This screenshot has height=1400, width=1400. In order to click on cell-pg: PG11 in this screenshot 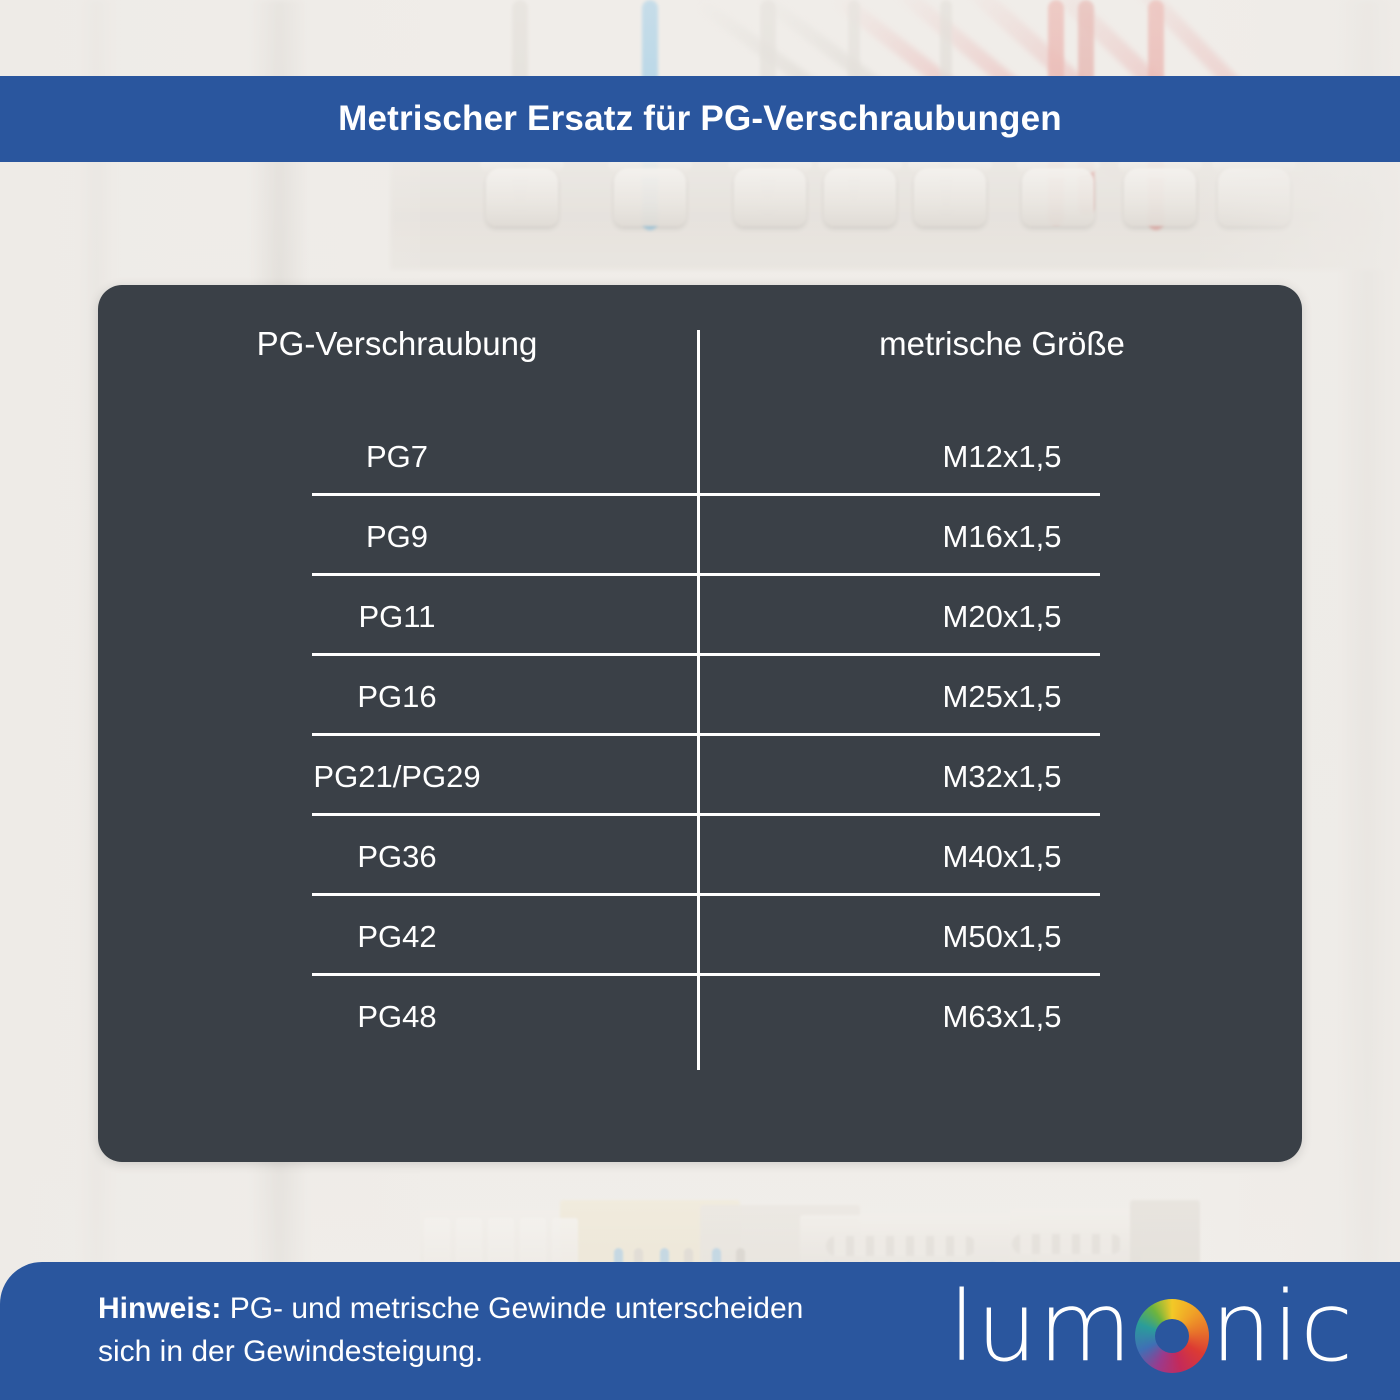, I will do `click(397, 616)`.